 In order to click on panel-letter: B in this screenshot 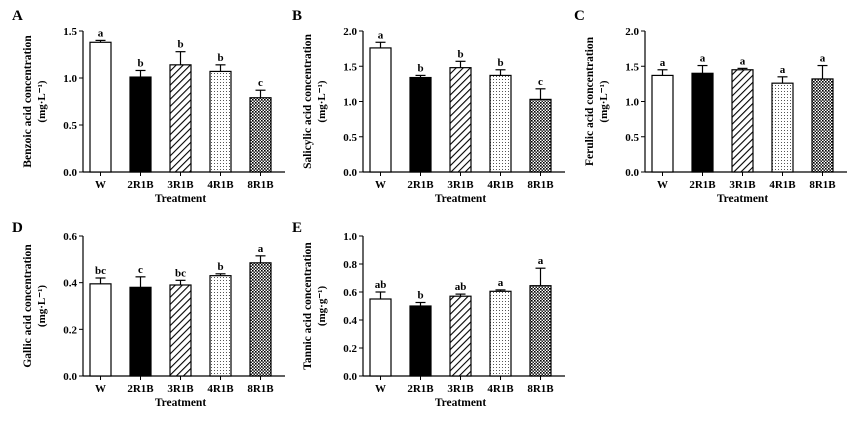, I will do `click(297, 16)`.